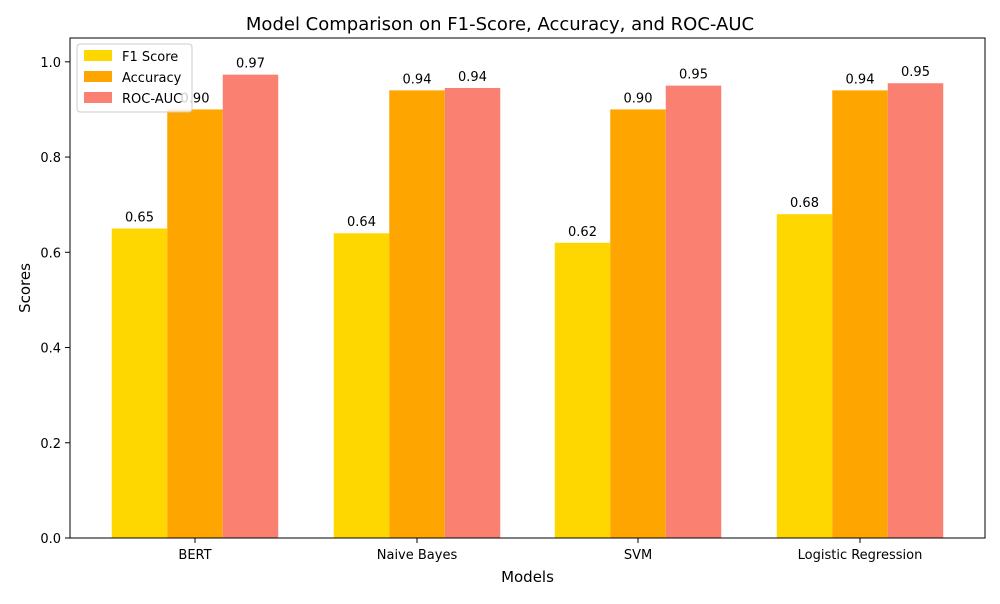 The image size is (1000, 604). Describe the element at coordinates (152, 99) in the screenshot. I see `legend-label: ROC-AUC` at that location.